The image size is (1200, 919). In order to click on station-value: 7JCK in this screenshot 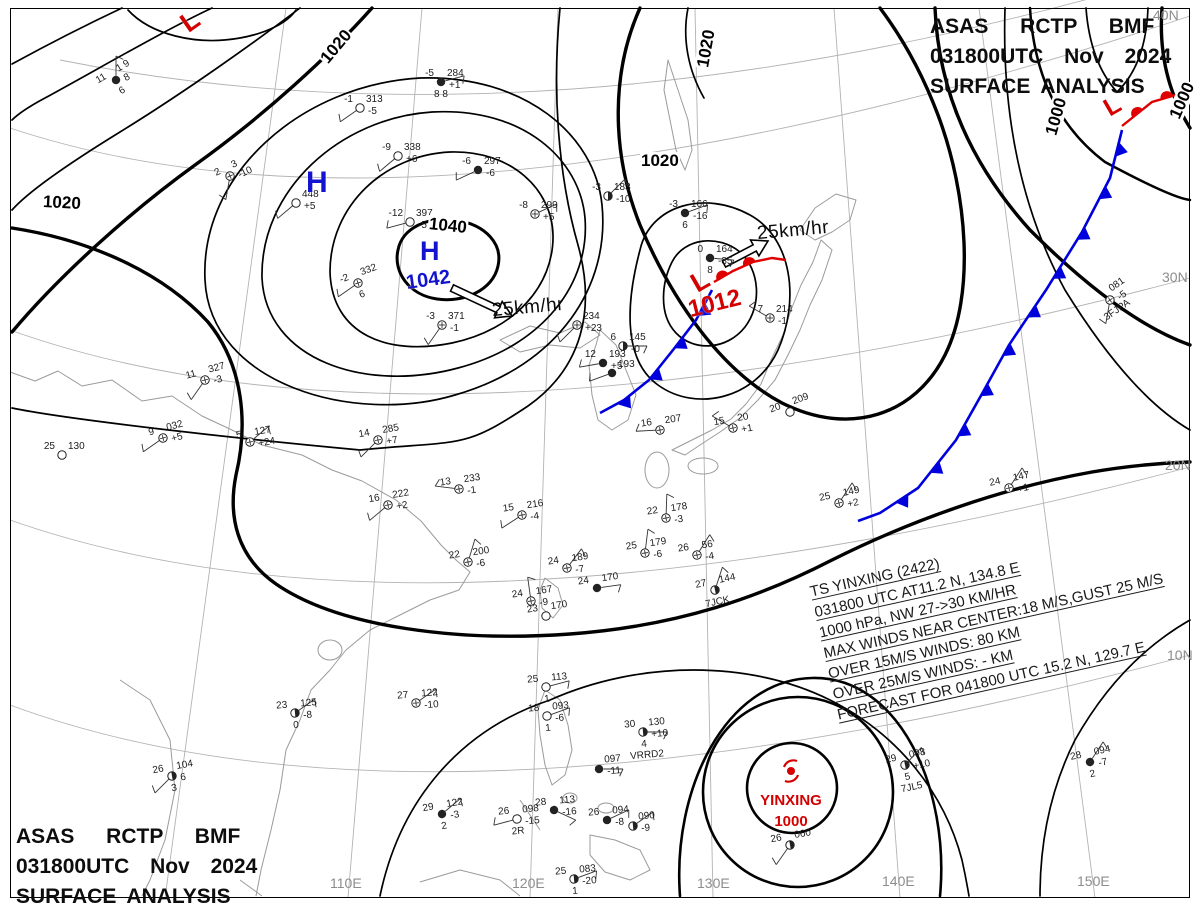, I will do `click(717, 602)`.